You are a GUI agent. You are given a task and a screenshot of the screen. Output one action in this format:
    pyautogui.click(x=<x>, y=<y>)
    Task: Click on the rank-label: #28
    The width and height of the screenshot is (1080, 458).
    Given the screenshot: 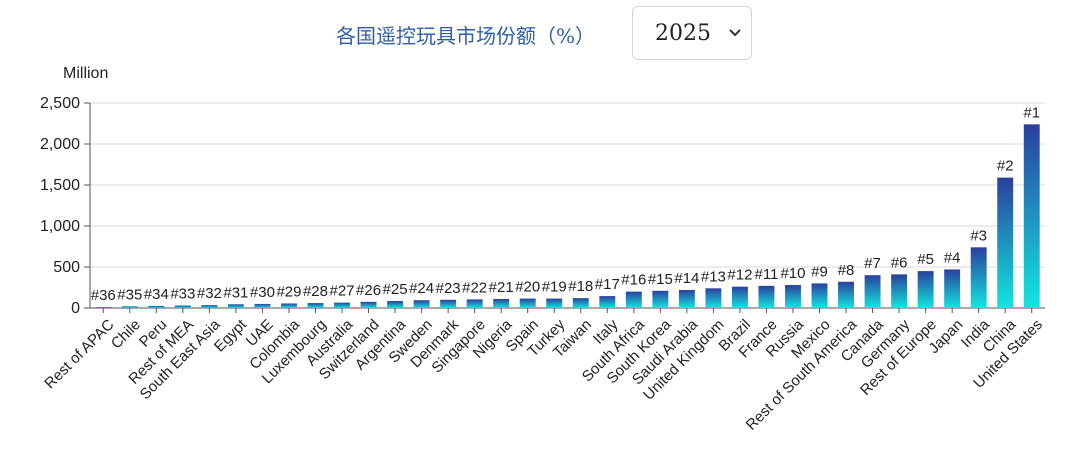 What is the action you would take?
    pyautogui.click(x=315, y=291)
    